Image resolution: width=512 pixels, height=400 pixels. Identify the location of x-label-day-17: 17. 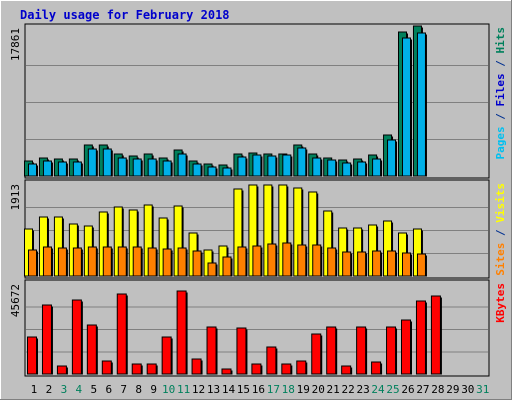
(273, 389).